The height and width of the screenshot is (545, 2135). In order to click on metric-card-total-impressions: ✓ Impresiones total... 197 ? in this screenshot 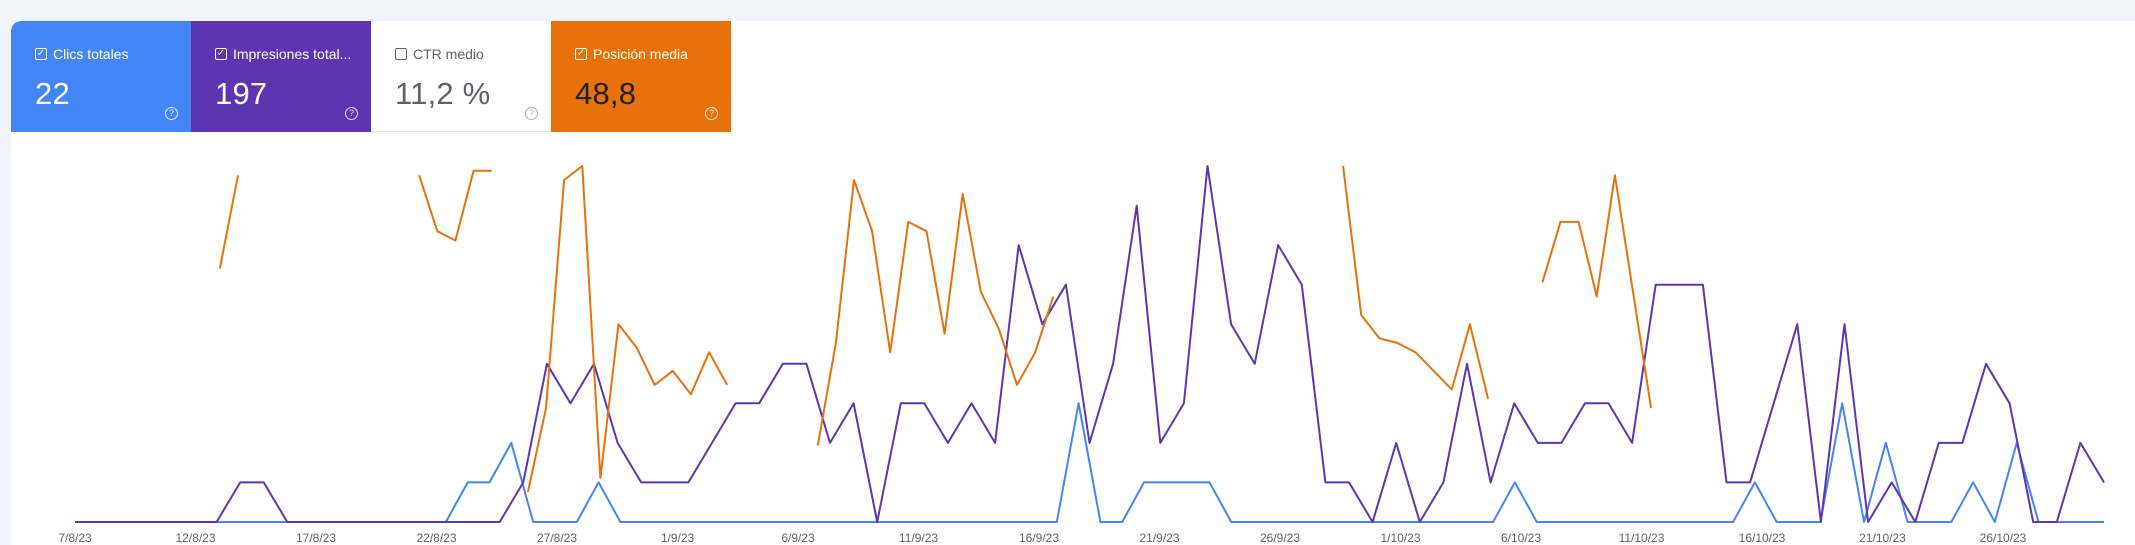, I will do `click(281, 76)`.